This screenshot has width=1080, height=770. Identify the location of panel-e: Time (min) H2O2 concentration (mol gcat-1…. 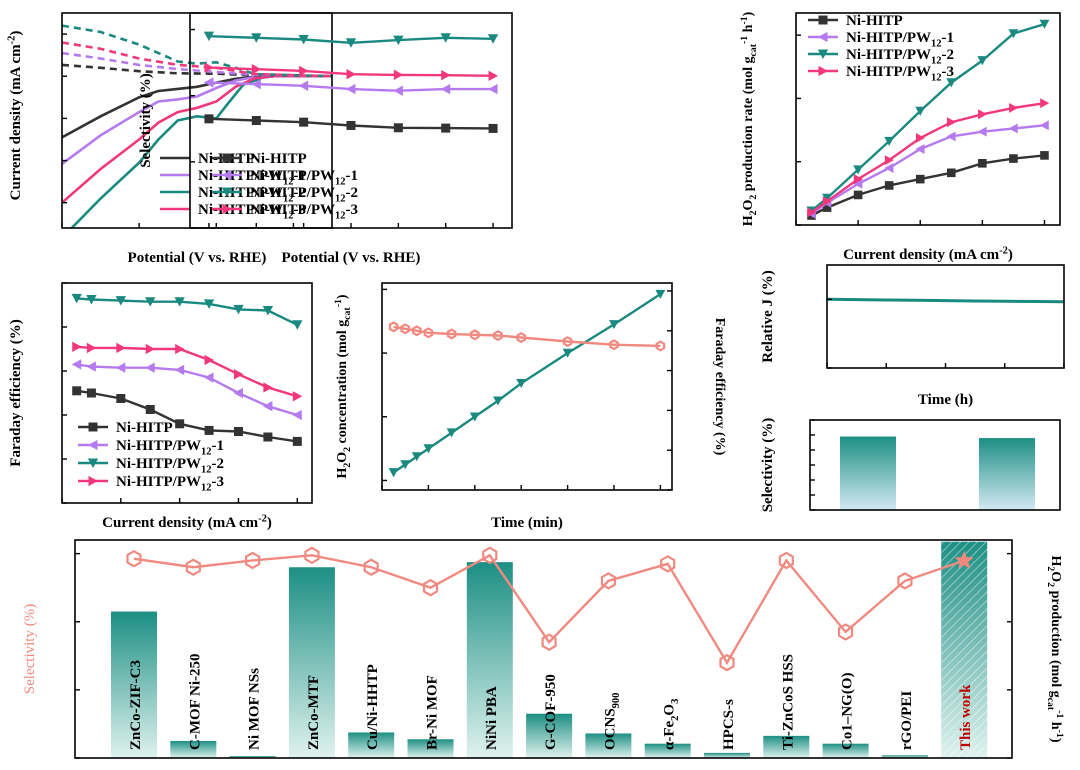
(530, 406).